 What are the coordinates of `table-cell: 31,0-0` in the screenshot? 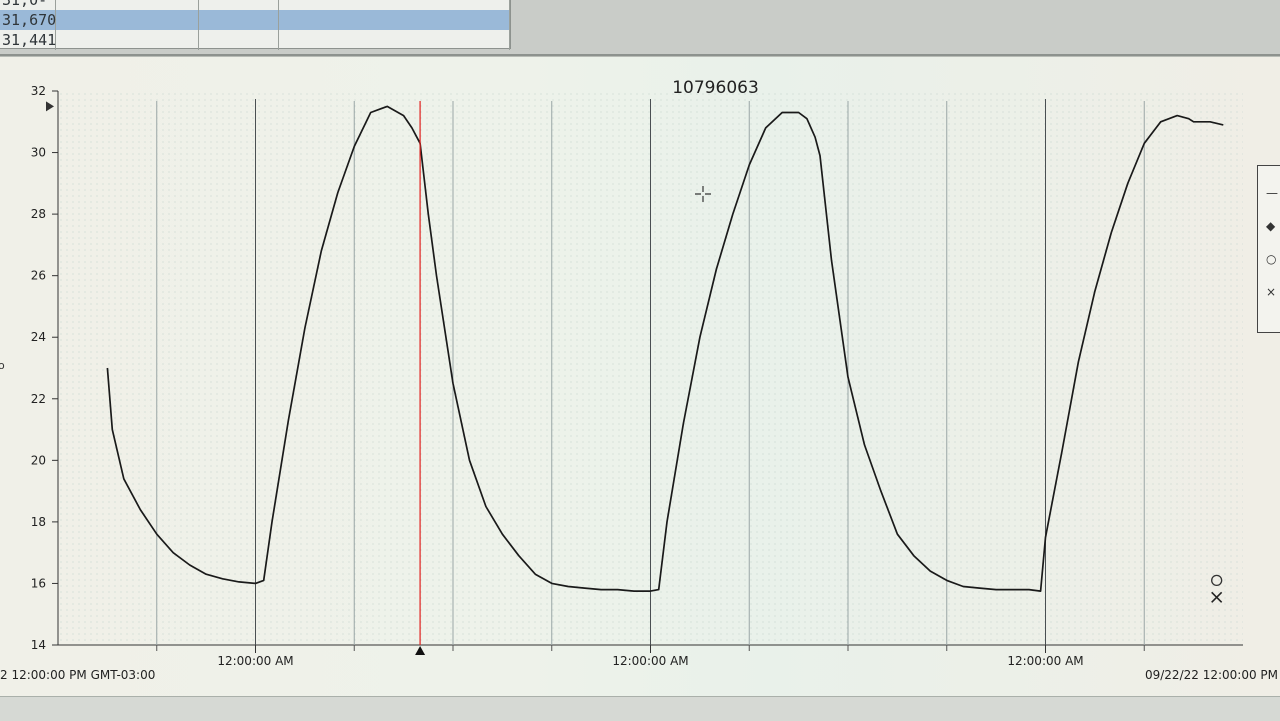 It's located at (28, 14).